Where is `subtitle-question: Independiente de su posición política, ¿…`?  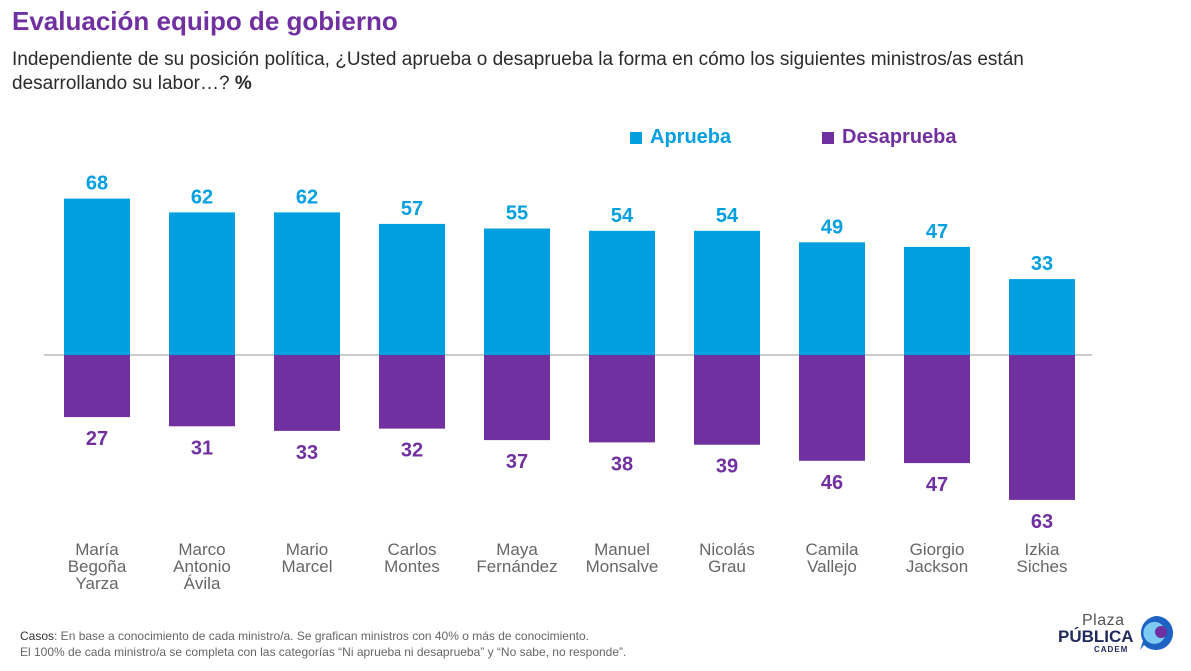
subtitle-question: Independiente de su posición política, ¿… is located at coordinates (518, 71).